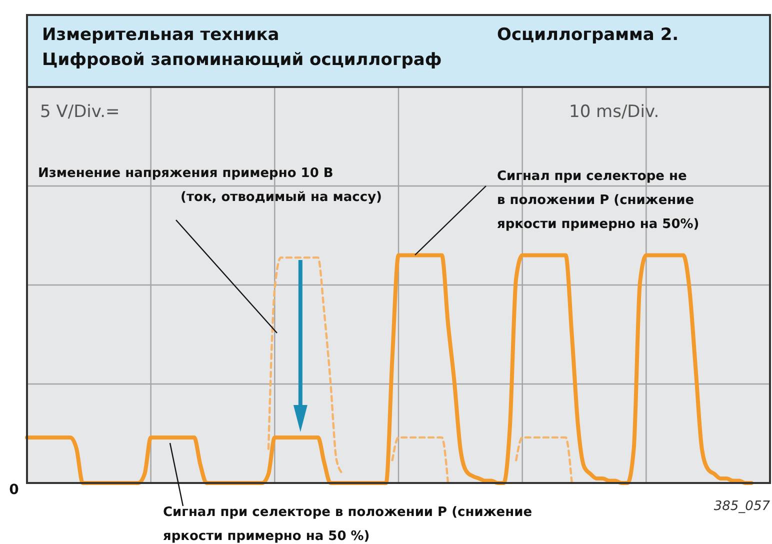 This screenshot has height=544, width=772. I want to click on text: 5 V/Div.=, so click(80, 112).